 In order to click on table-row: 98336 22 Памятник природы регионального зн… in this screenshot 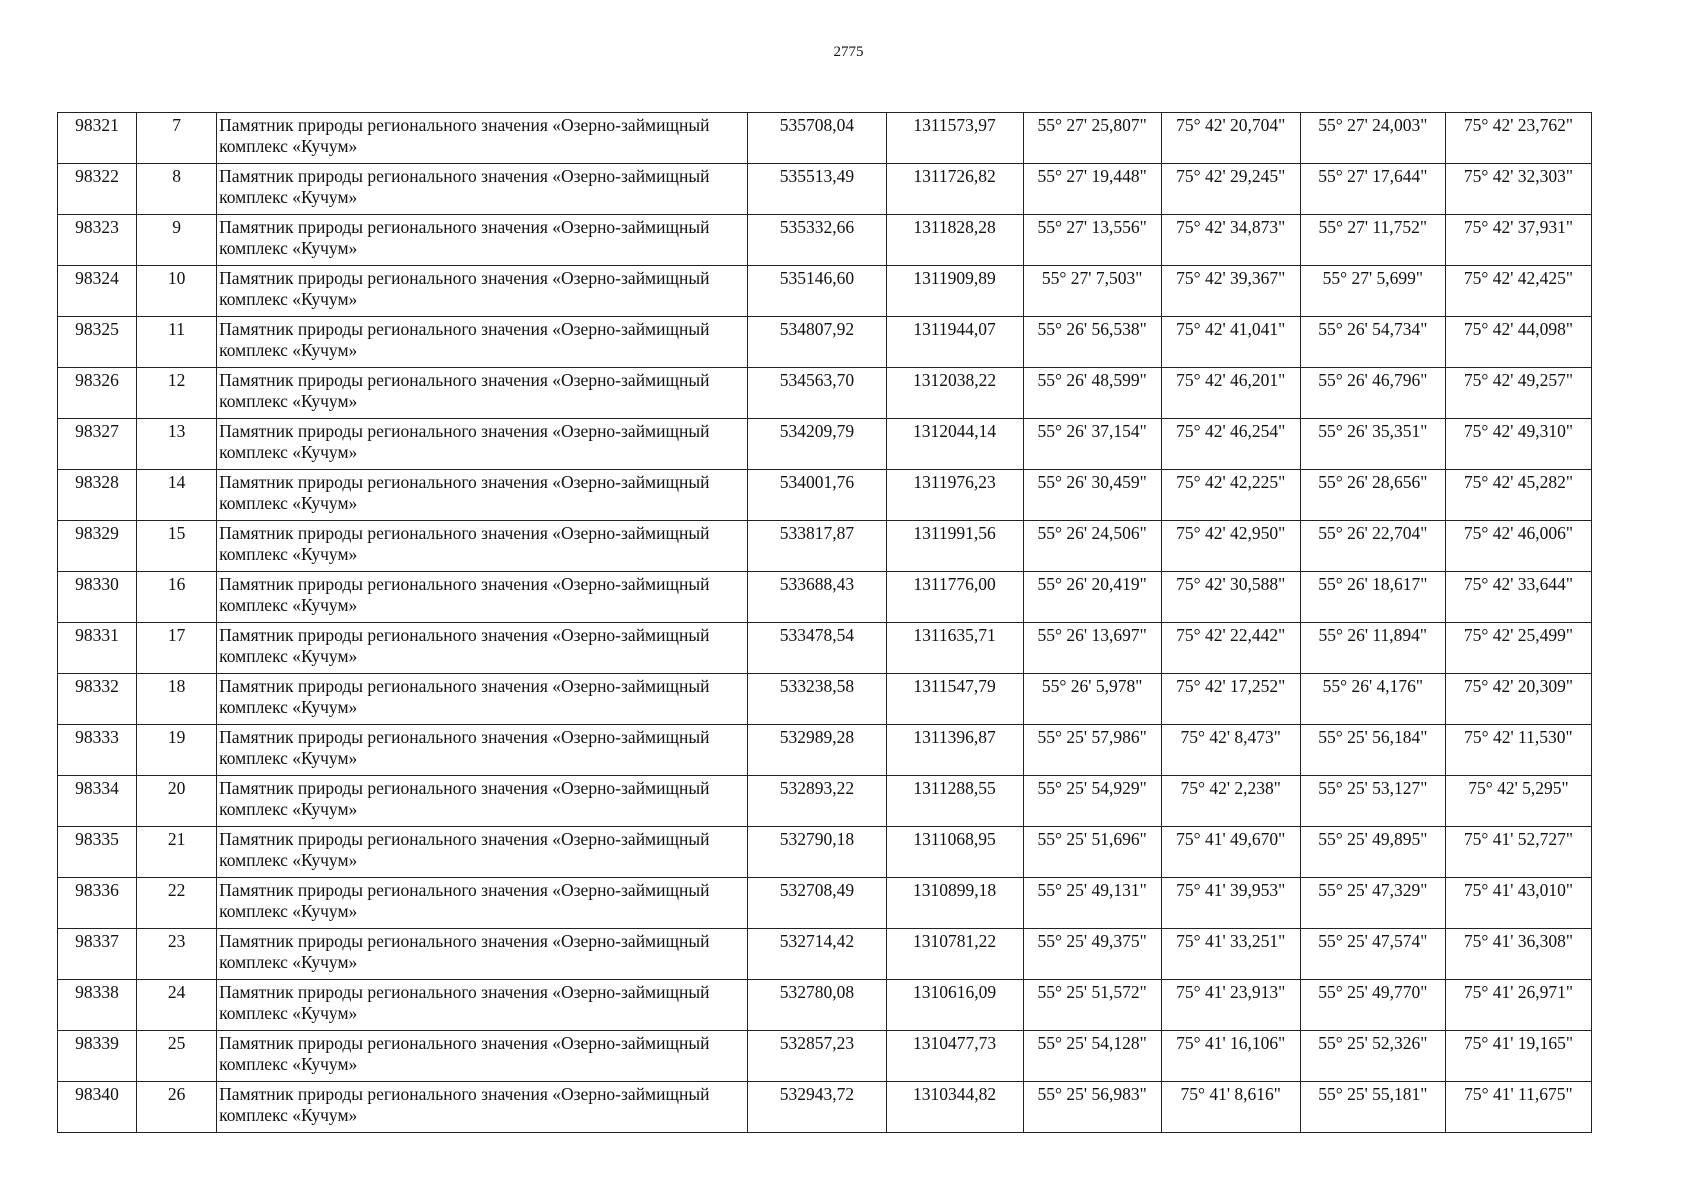, I will do `click(824, 903)`.